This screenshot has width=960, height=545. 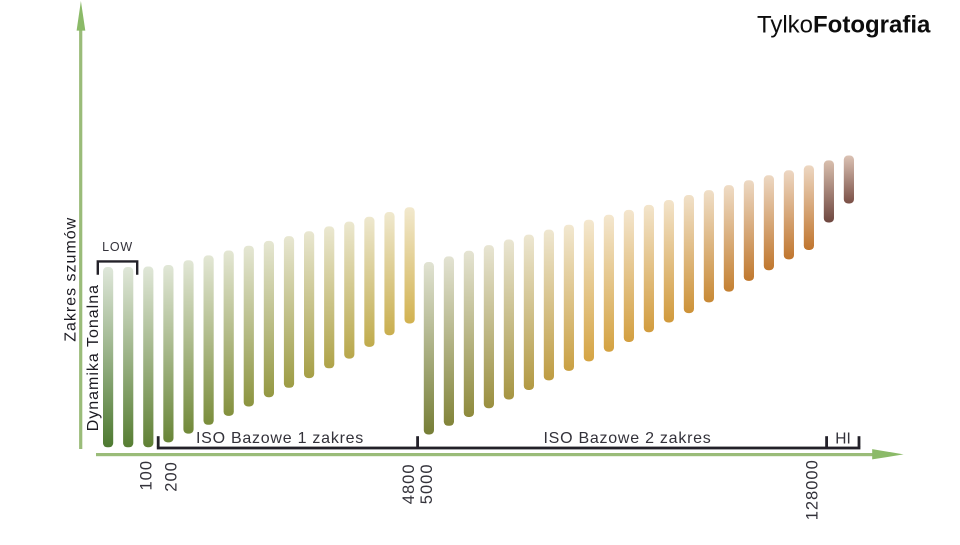 I want to click on svg-text: ISO Bazowe 2 zakres, so click(x=627, y=438).